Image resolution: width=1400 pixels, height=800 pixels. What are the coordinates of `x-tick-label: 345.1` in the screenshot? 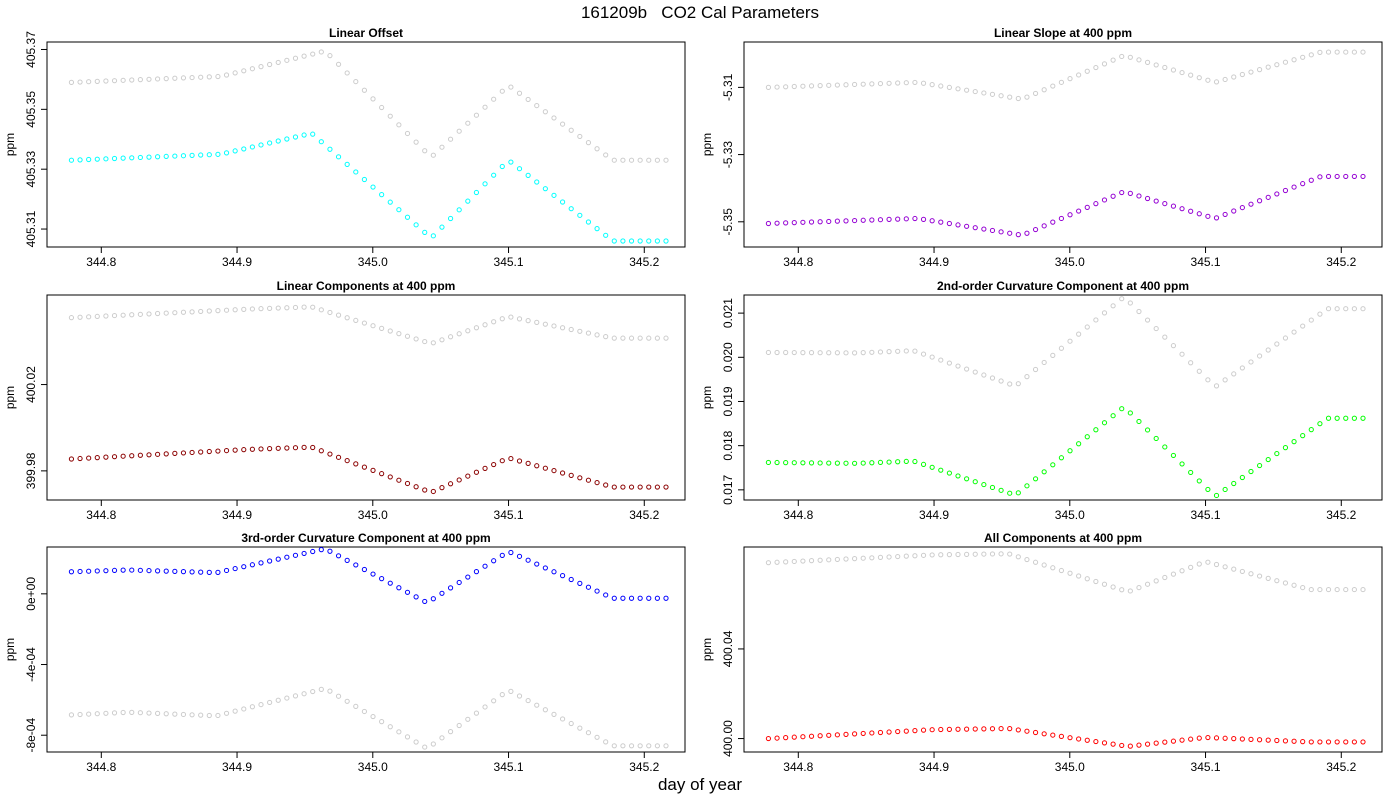 It's located at (509, 515).